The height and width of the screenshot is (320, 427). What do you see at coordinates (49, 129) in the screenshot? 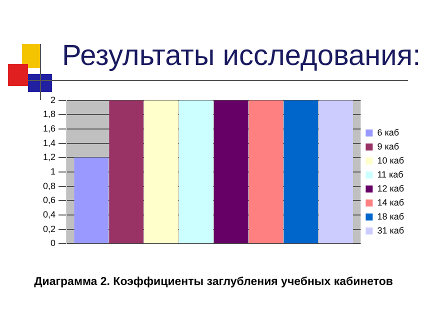
I see `y-tick-label: 1,6` at bounding box center [49, 129].